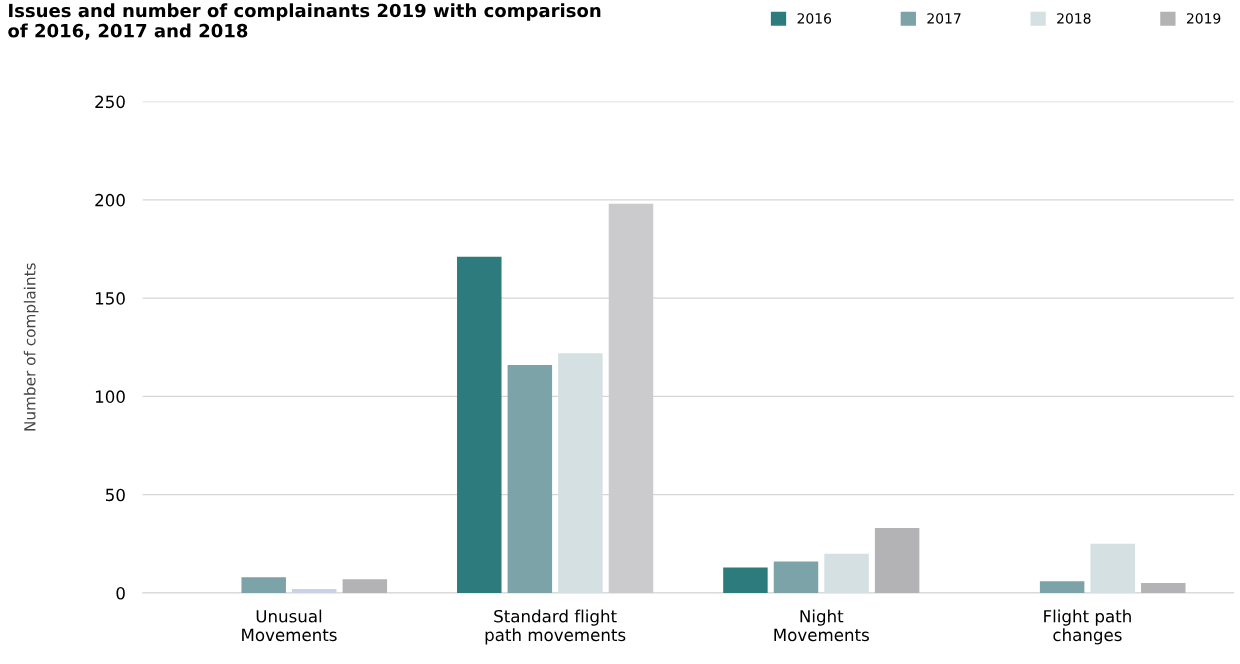 This screenshot has width=1240, height=664. I want to click on y-tick-label: 200, so click(110, 200).